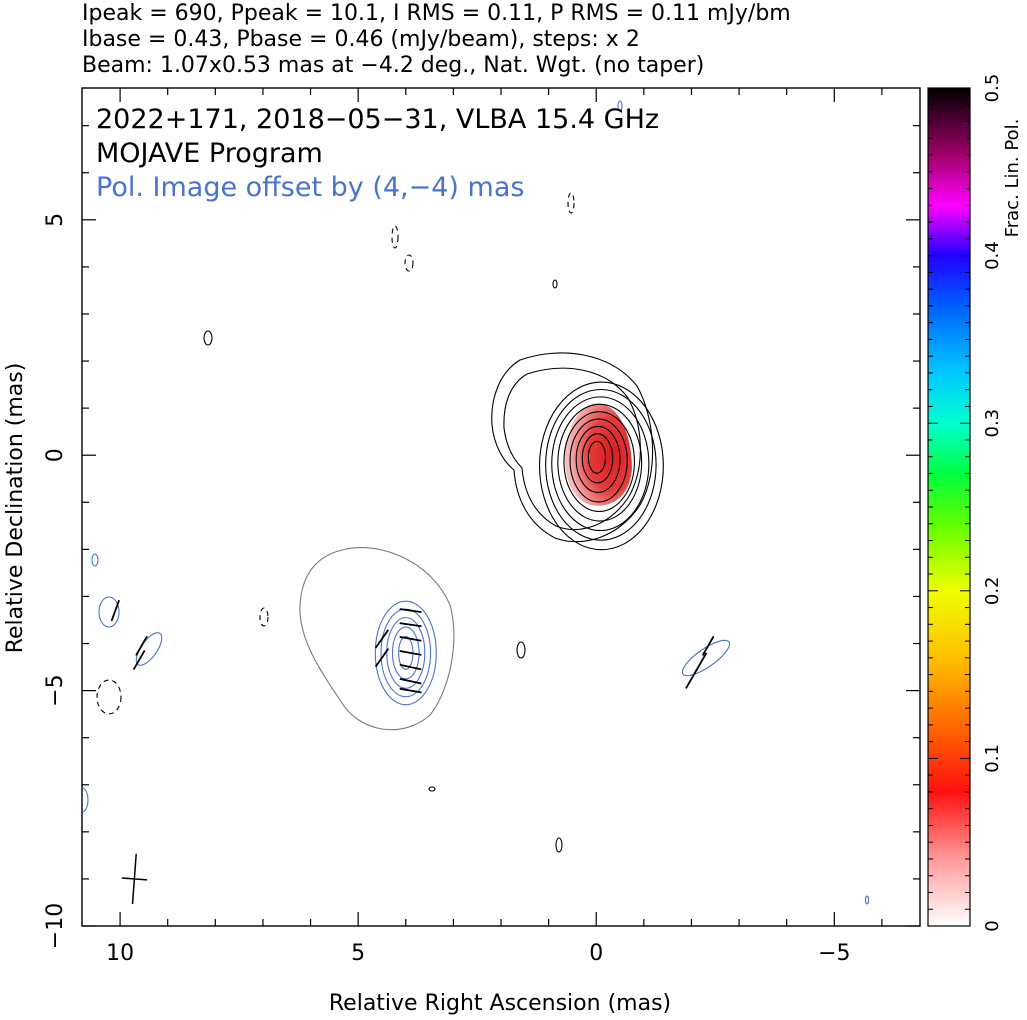 This screenshot has width=1027, height=1020. What do you see at coordinates (109, 612) in the screenshot?
I see `pol-island-far-left` at bounding box center [109, 612].